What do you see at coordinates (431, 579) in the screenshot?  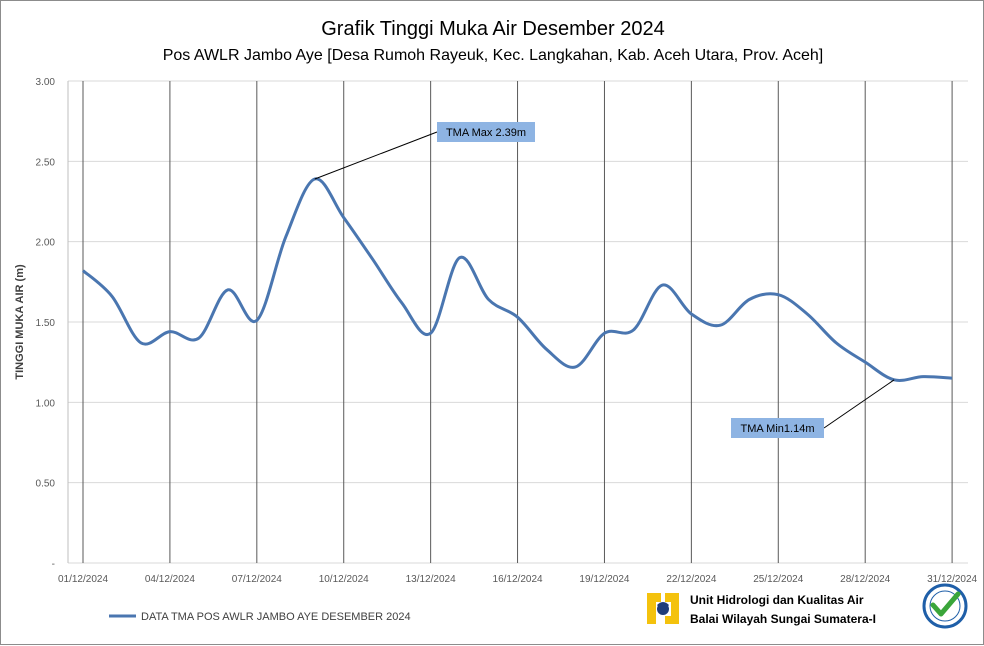 I see `x-tick-label: 13/12/2024` at bounding box center [431, 579].